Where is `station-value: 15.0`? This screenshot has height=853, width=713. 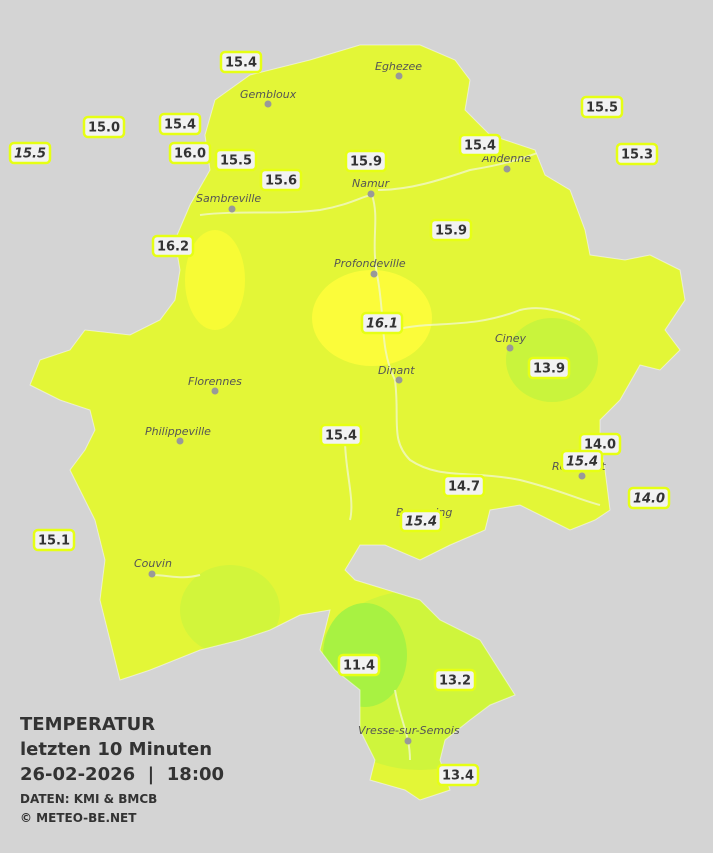
station-value: 15.0 is located at coordinates (104, 128).